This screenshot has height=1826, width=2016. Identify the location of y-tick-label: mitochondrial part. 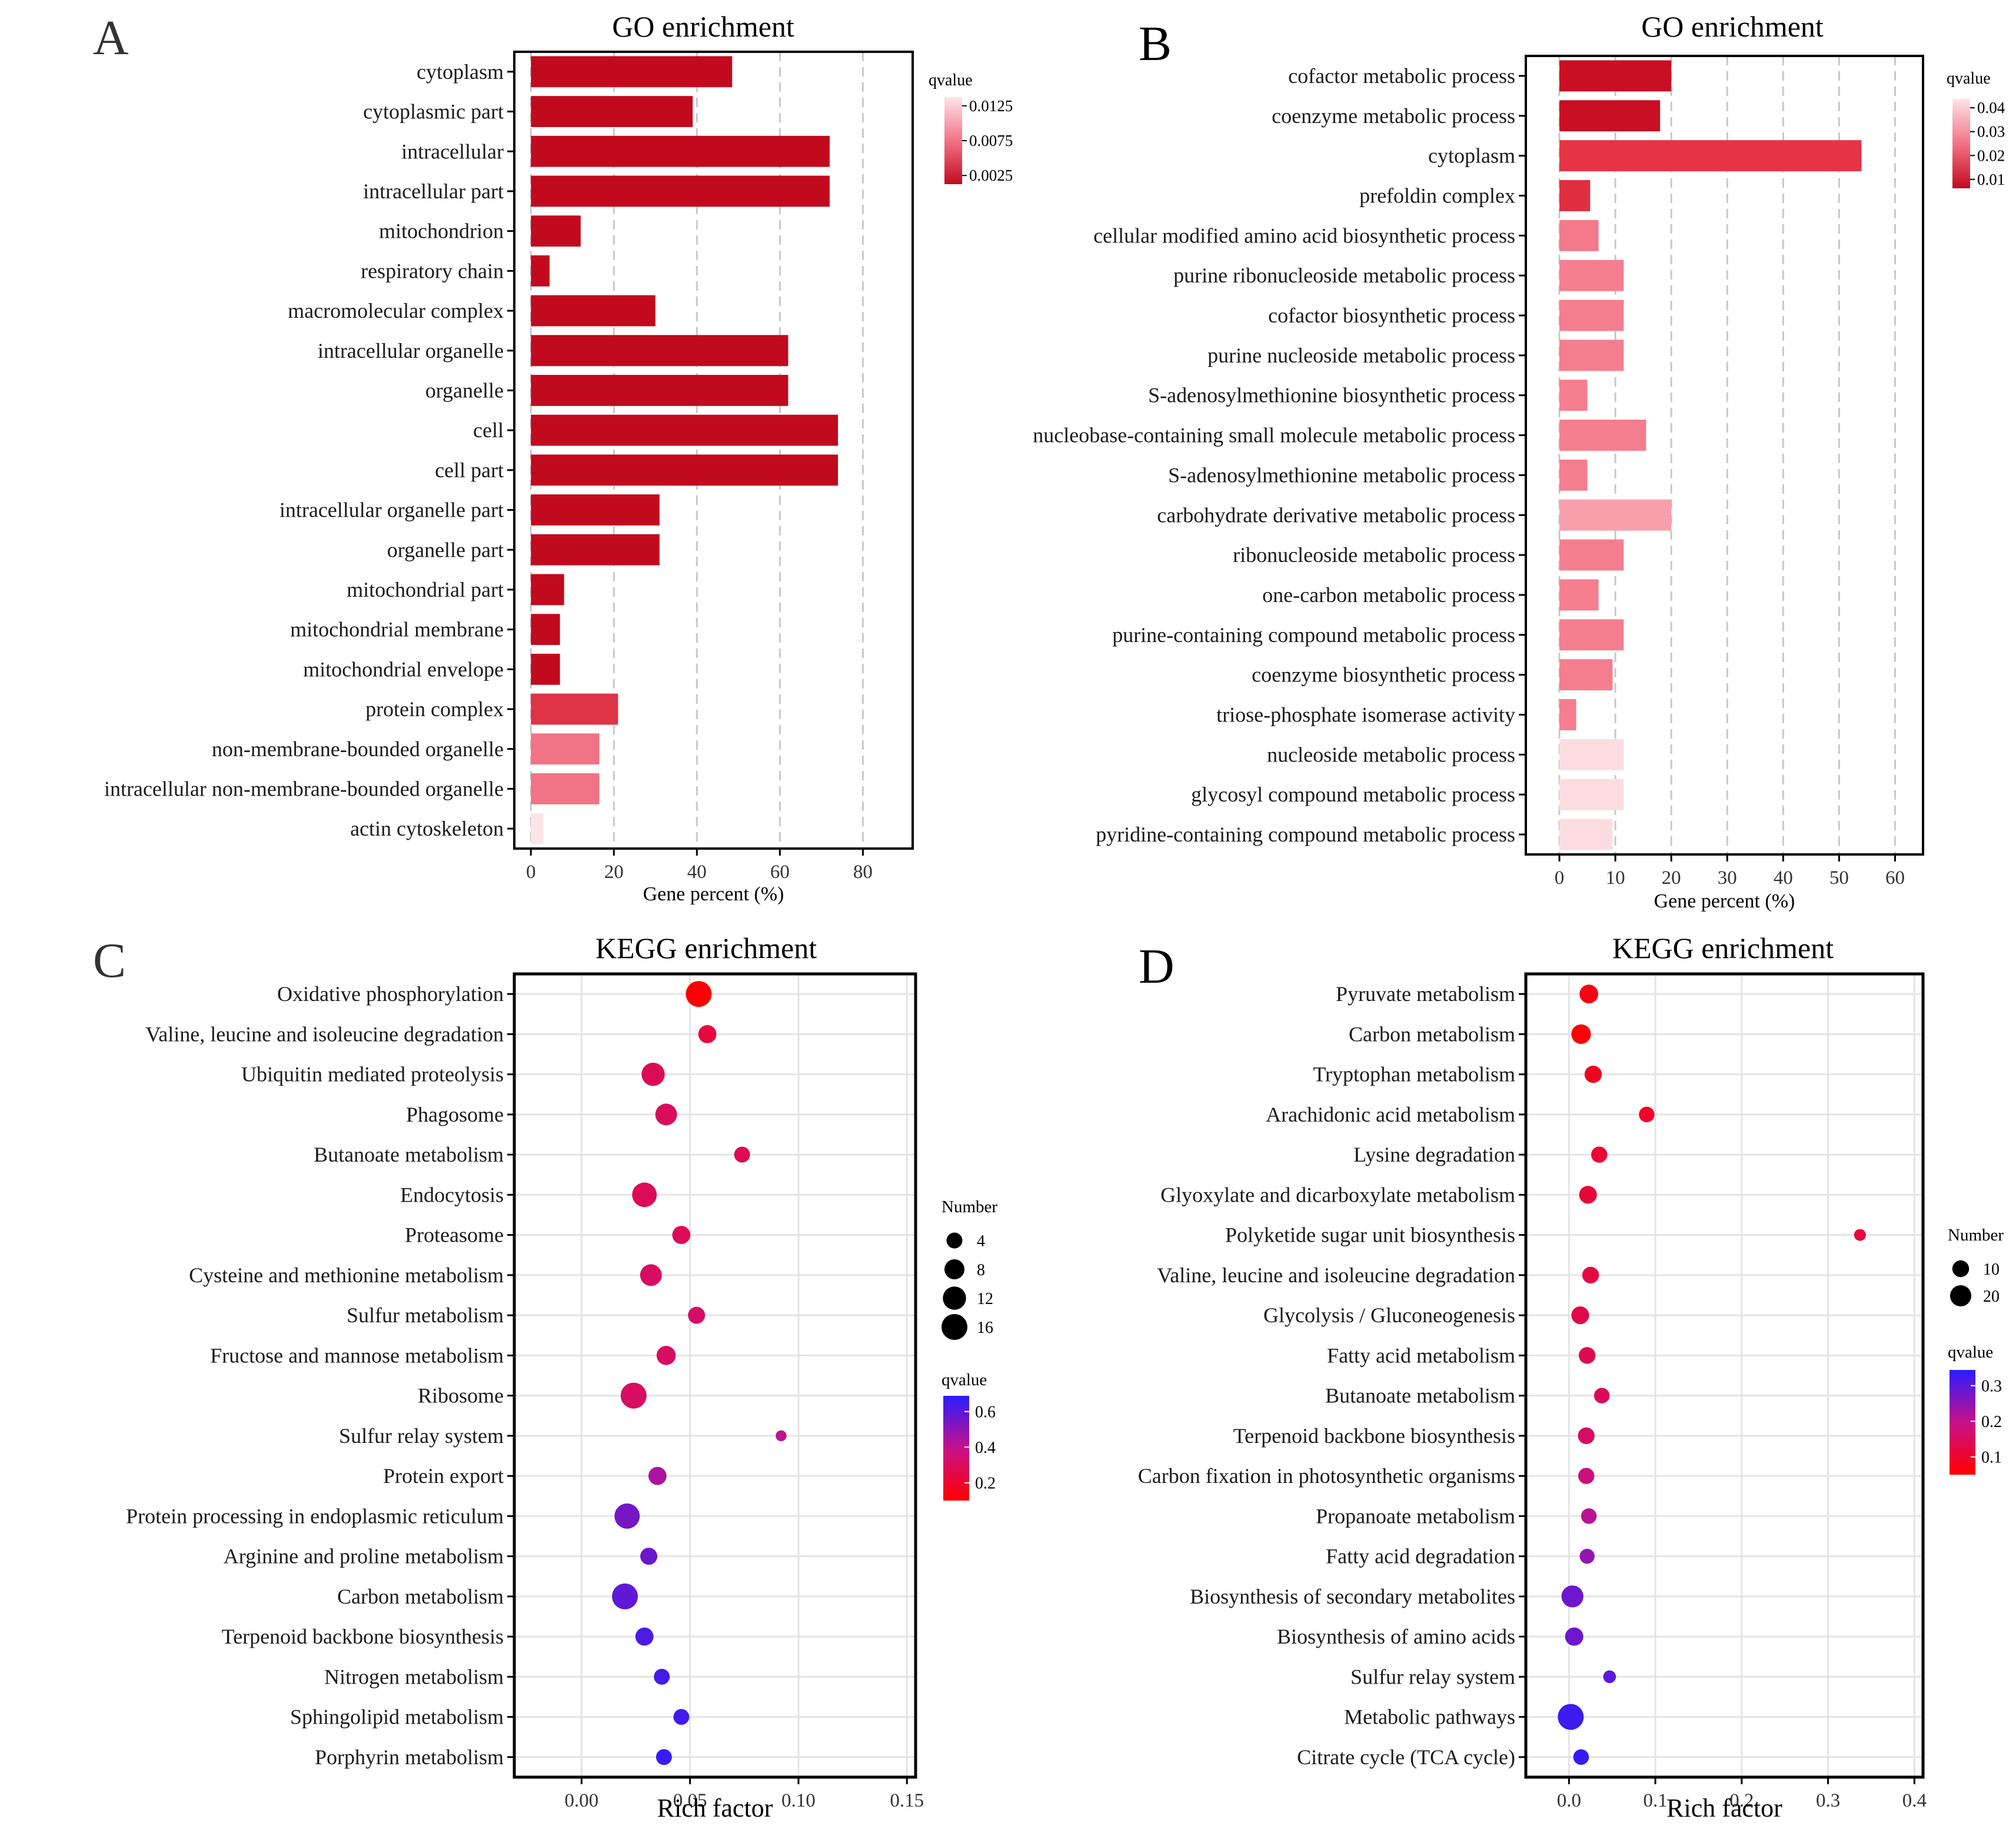
(425, 589).